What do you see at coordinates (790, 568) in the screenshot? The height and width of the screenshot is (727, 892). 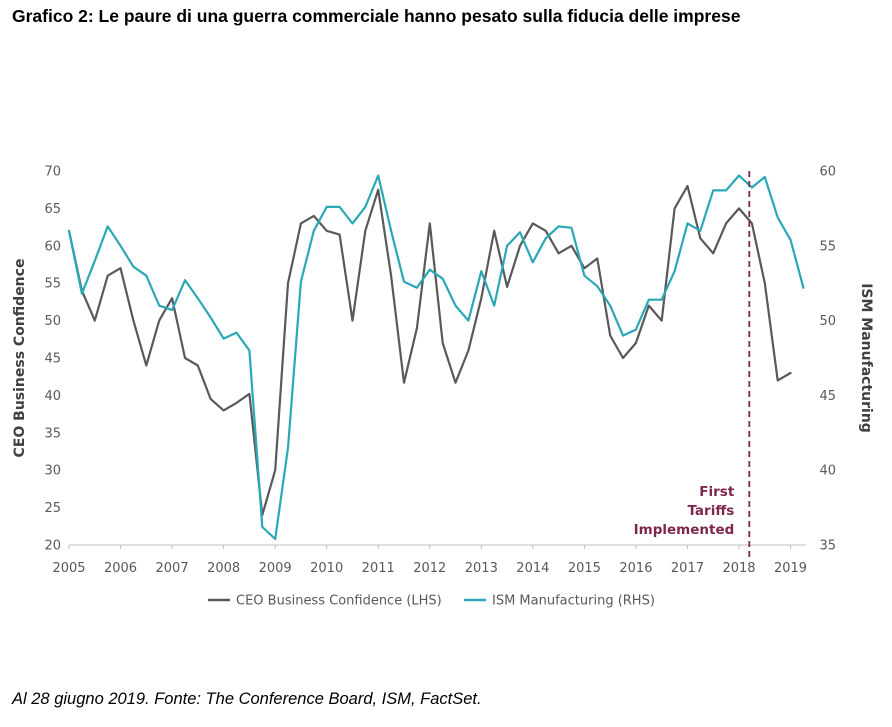 I see `x-tick-label: 2019` at bounding box center [790, 568].